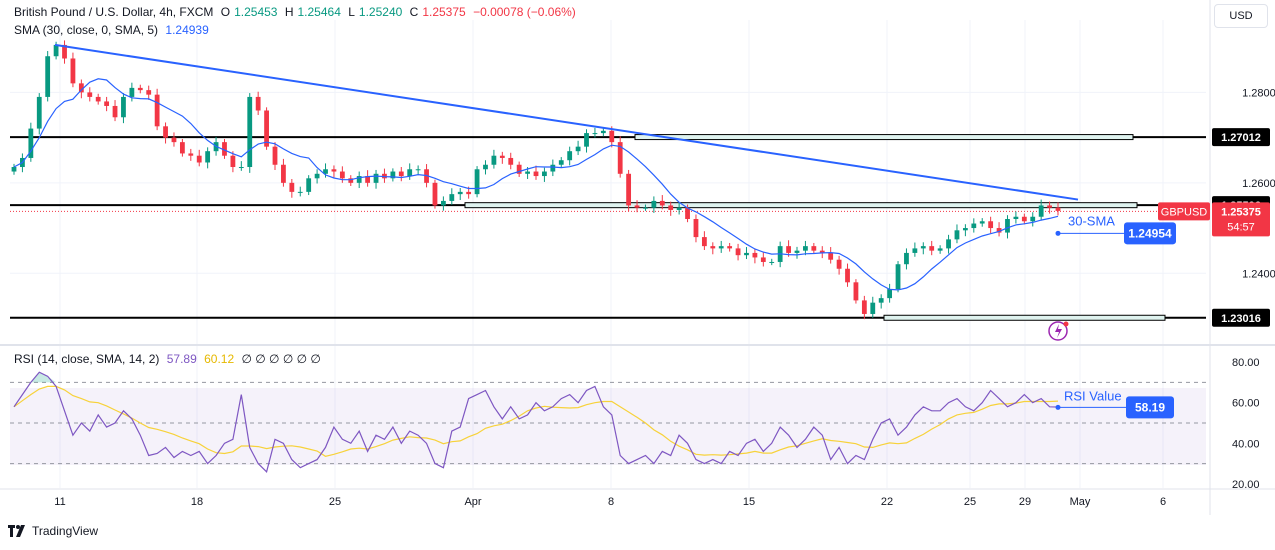  What do you see at coordinates (1025, 502) in the screenshot?
I see `time-tick-label: 29` at bounding box center [1025, 502].